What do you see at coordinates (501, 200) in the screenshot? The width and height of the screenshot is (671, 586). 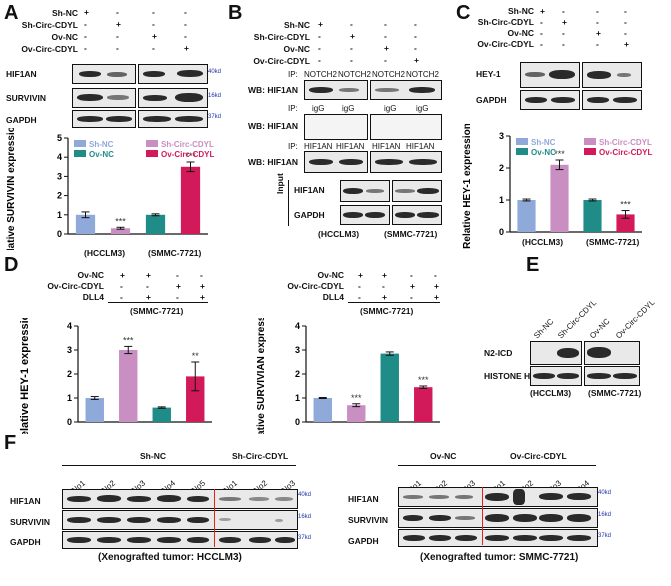 I see `y-tick-label: 1` at bounding box center [501, 200].